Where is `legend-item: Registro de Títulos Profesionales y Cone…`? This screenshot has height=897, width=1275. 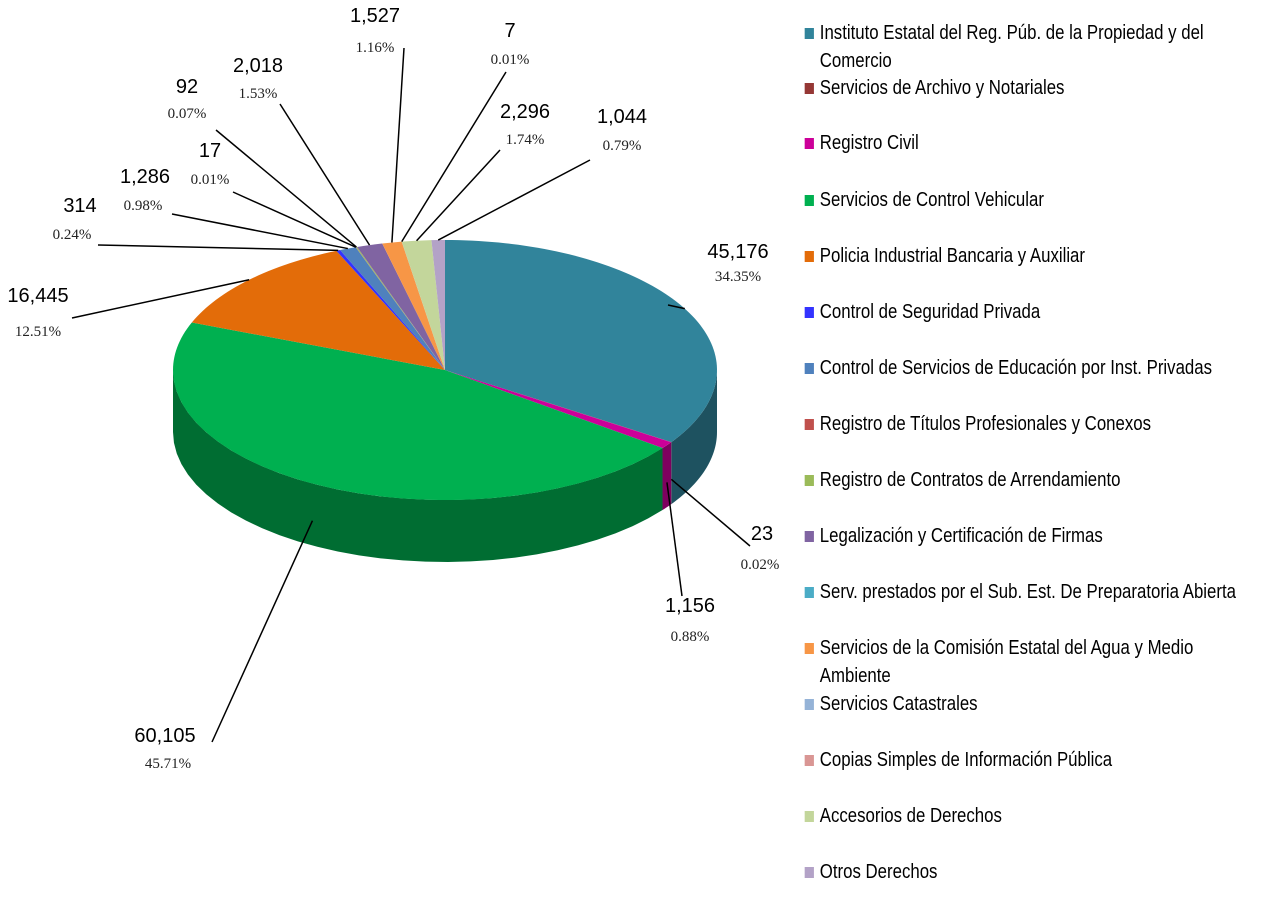
legend-item: Registro de Títulos Profesionales y Cone… is located at coordinates (1032, 424).